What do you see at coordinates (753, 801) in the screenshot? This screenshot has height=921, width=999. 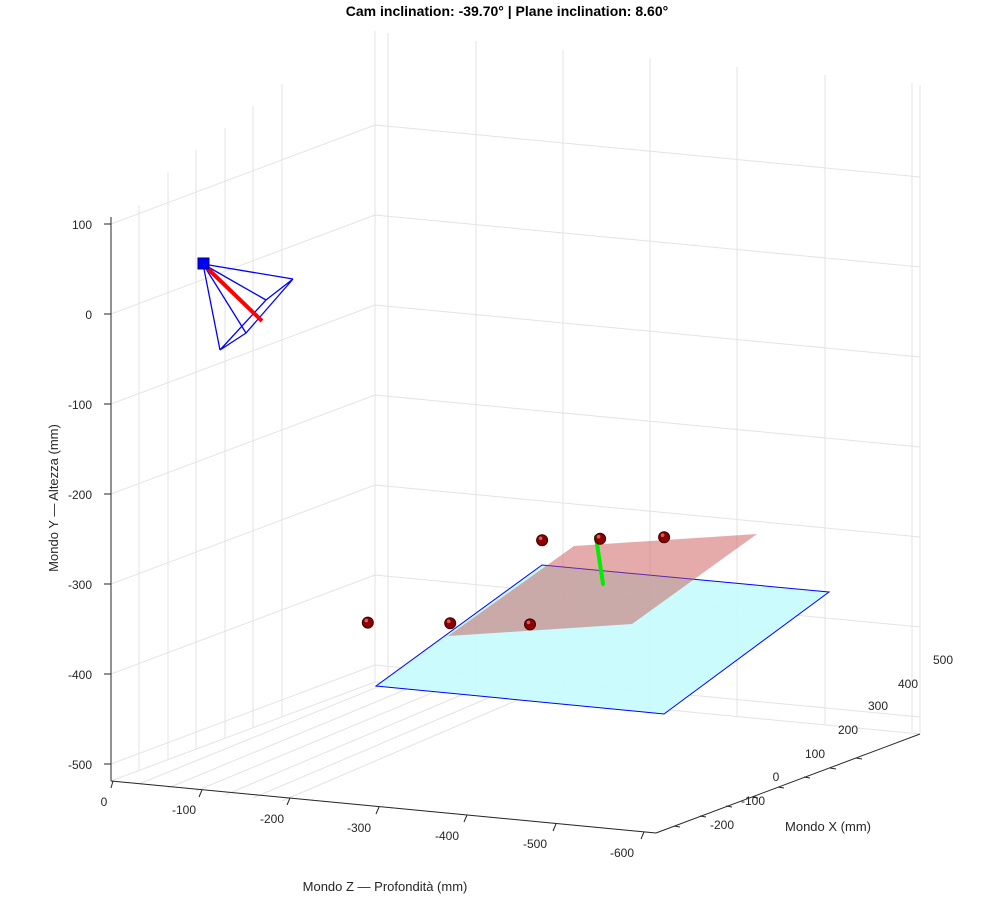 I see `x-tick-label: -100` at bounding box center [753, 801].